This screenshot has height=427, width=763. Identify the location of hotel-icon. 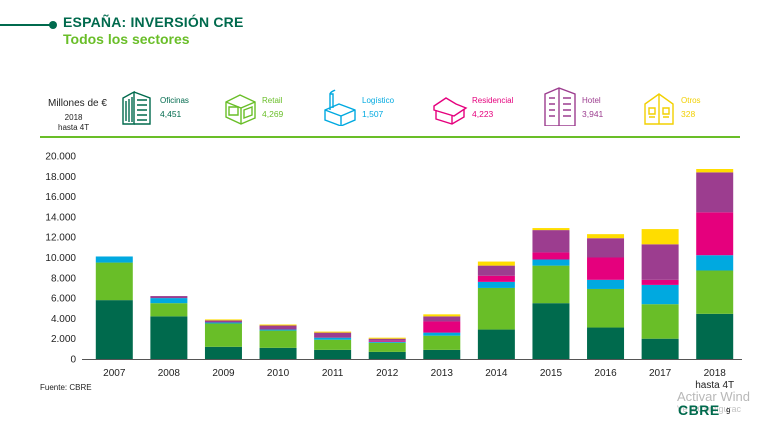
(560, 106).